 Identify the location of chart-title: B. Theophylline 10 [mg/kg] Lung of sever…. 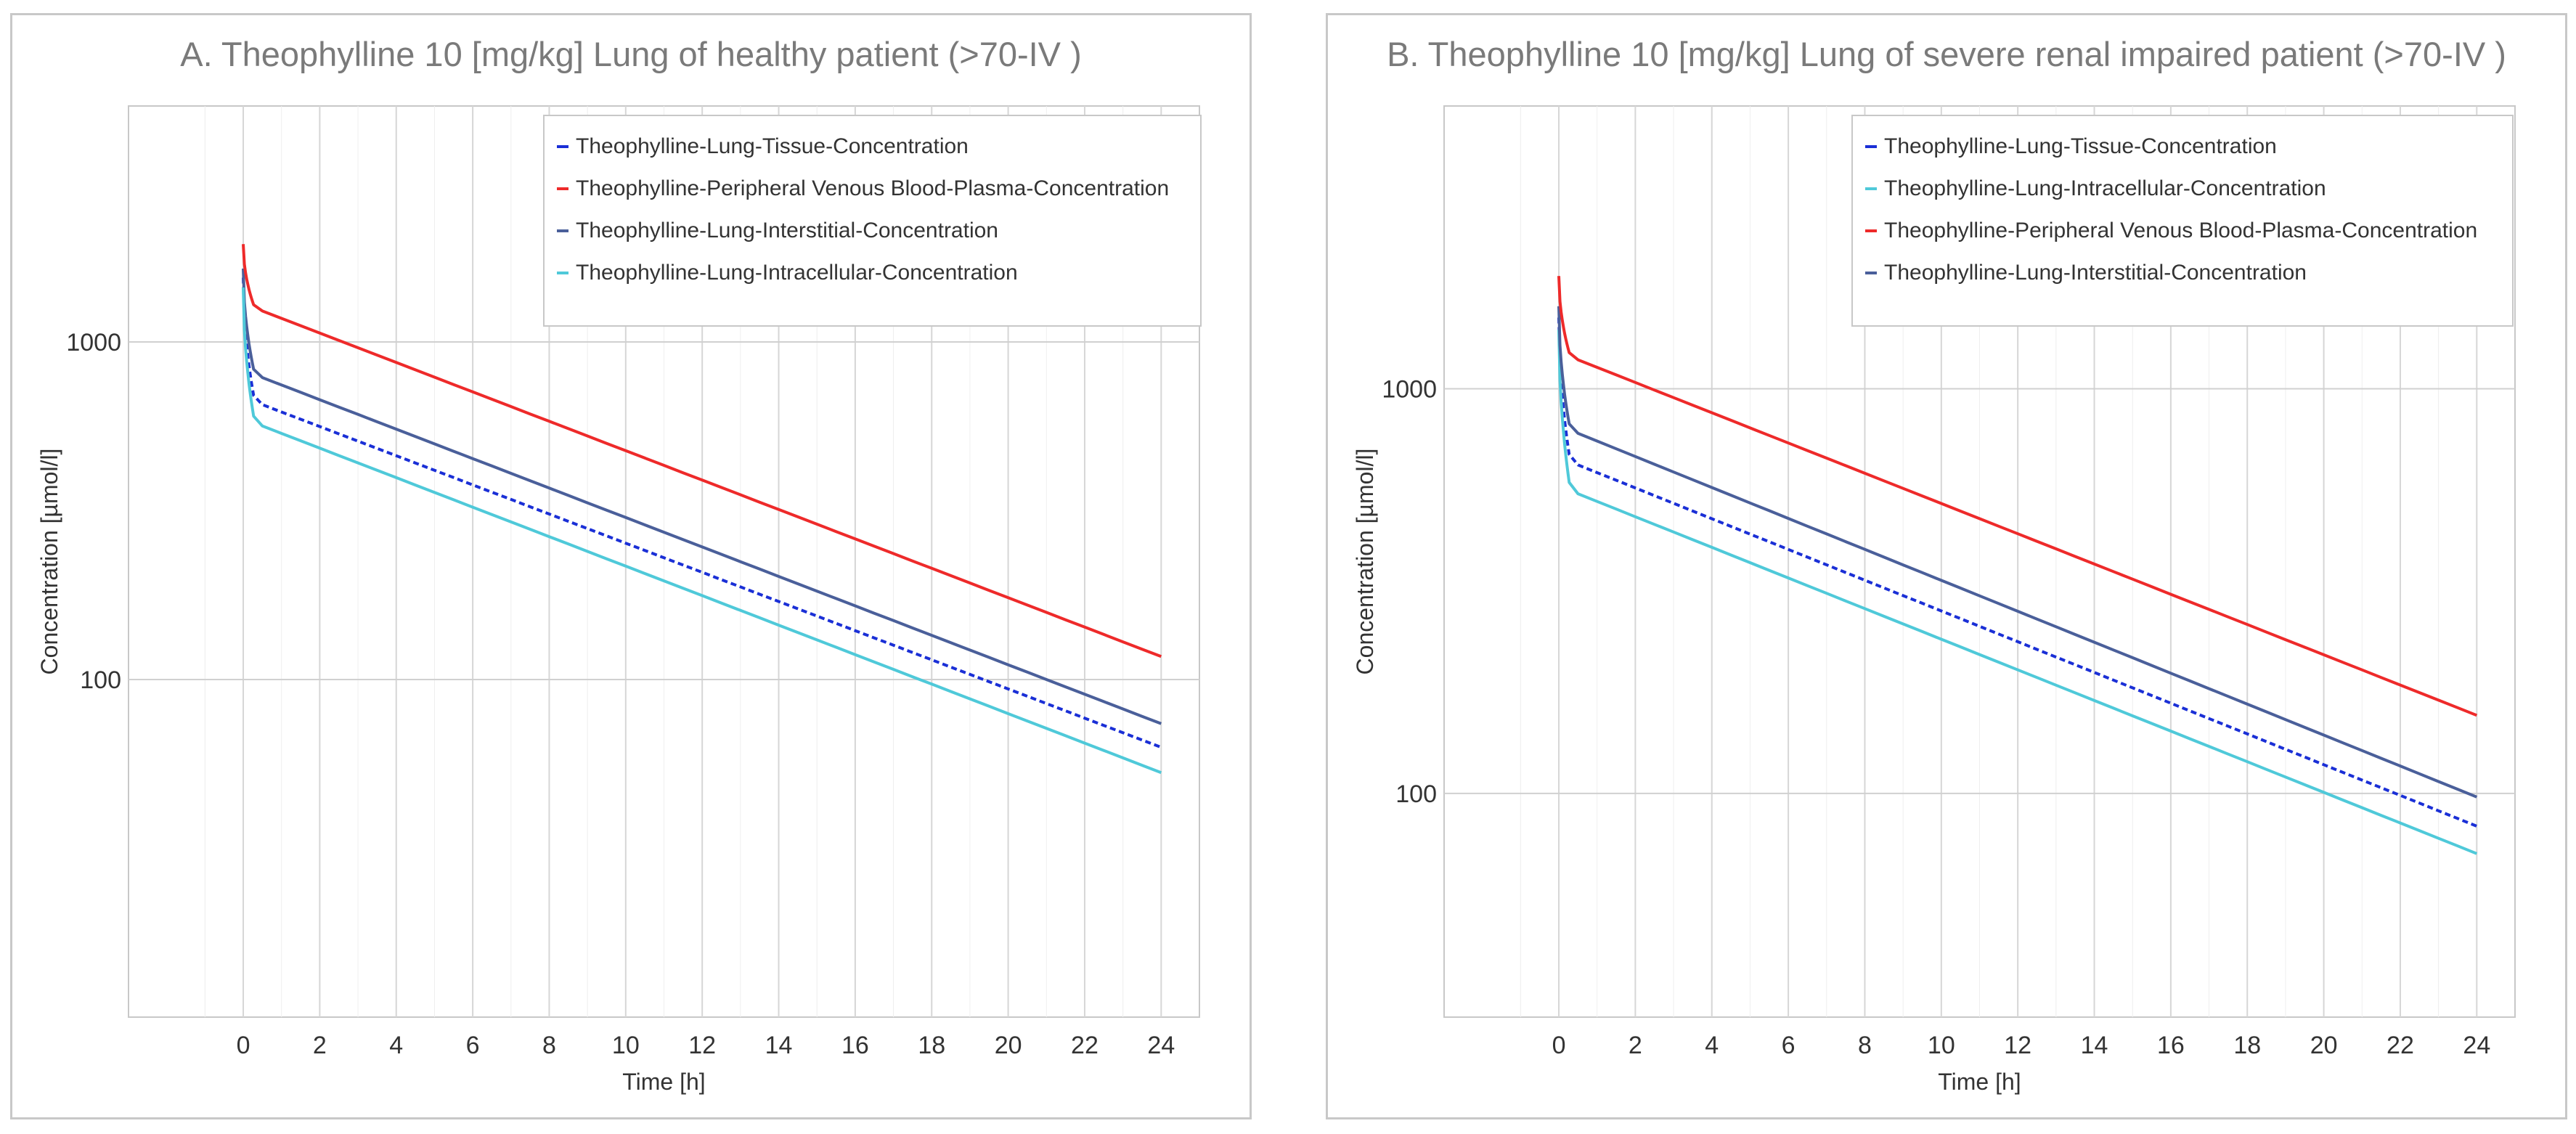
(1946, 54).